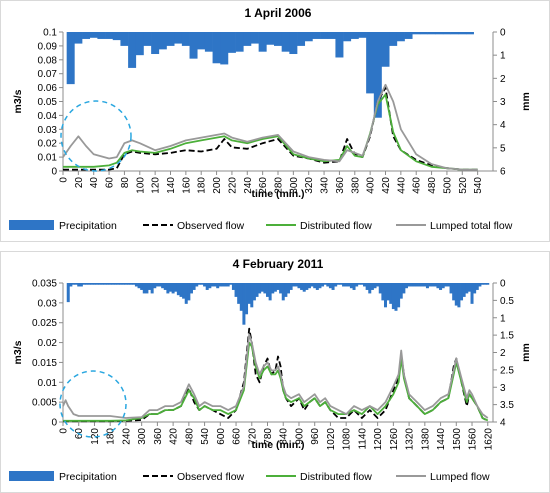 This screenshot has width=550, height=493. I want to click on x-tick-label: 780, so click(268, 436).